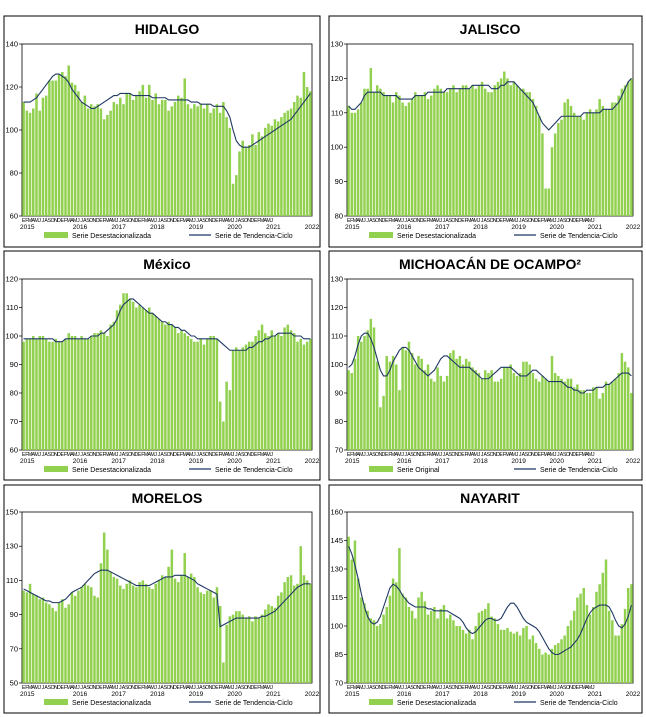 The width and height of the screenshot is (646, 717). What do you see at coordinates (254, 703) in the screenshot?
I see `legend-label-trend: Serie de Tendencia-Ciclo` at bounding box center [254, 703].